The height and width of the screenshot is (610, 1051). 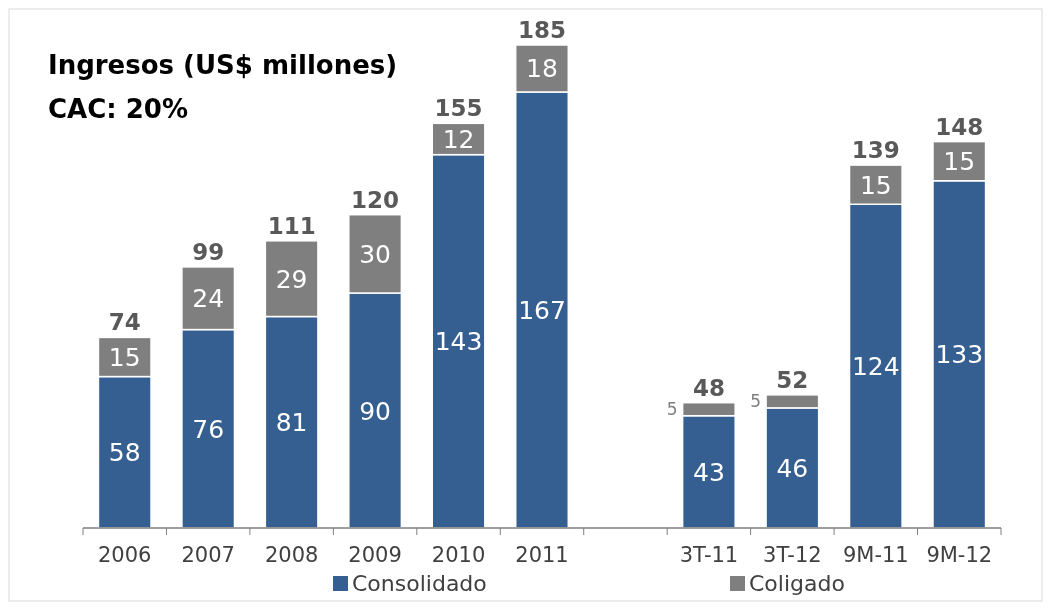 What do you see at coordinates (875, 150) in the screenshot?
I see `total-label: 139` at bounding box center [875, 150].